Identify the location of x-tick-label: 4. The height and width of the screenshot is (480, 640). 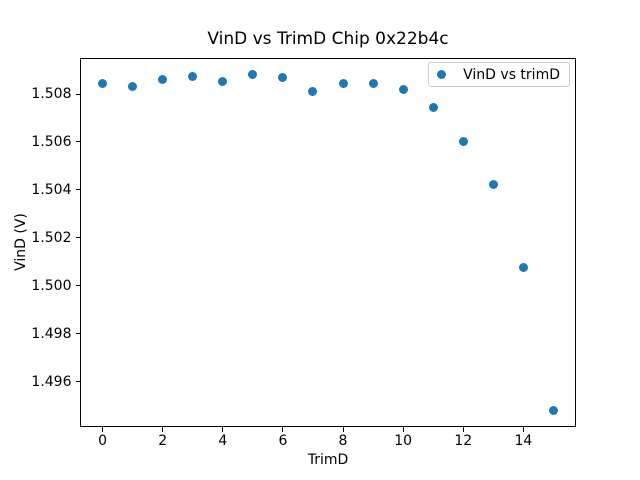
(223, 441).